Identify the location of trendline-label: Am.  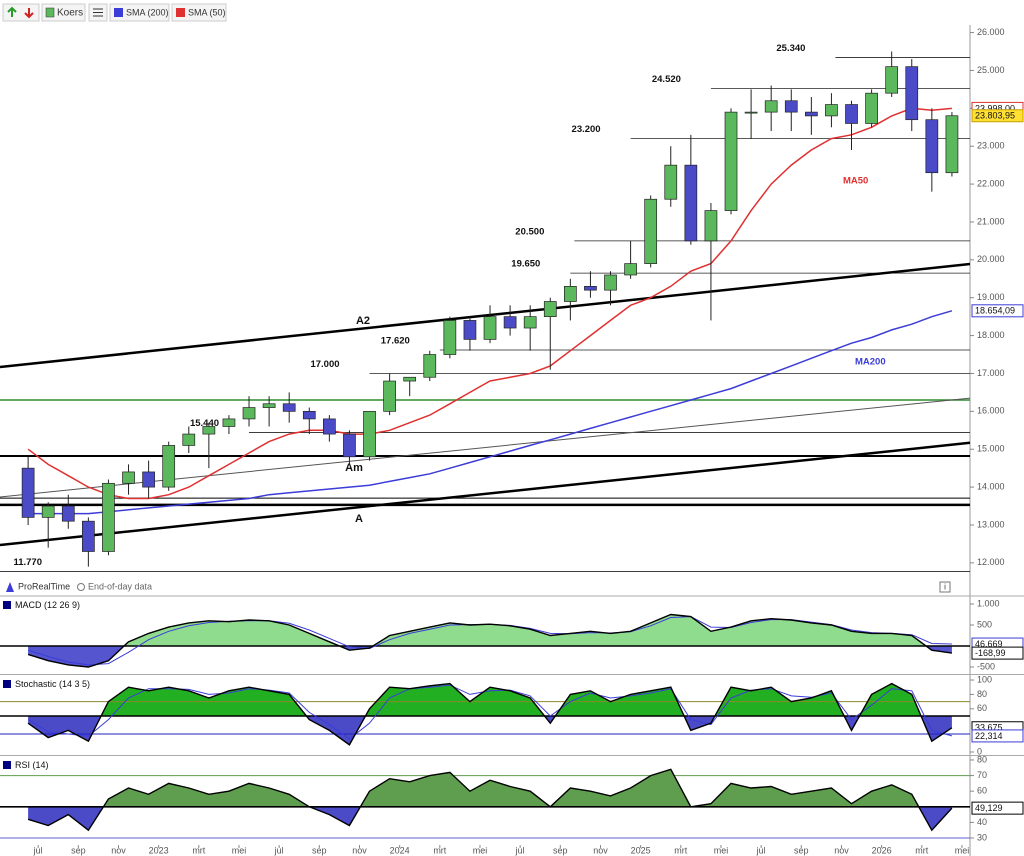
(354, 468).